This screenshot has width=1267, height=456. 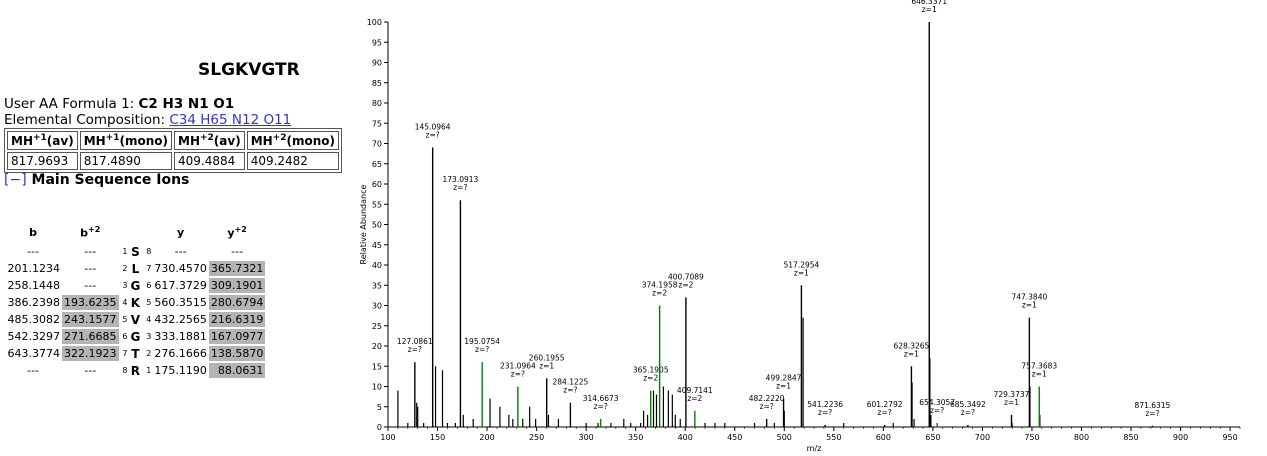 I want to click on y-tick-label: 35, so click(x=377, y=285).